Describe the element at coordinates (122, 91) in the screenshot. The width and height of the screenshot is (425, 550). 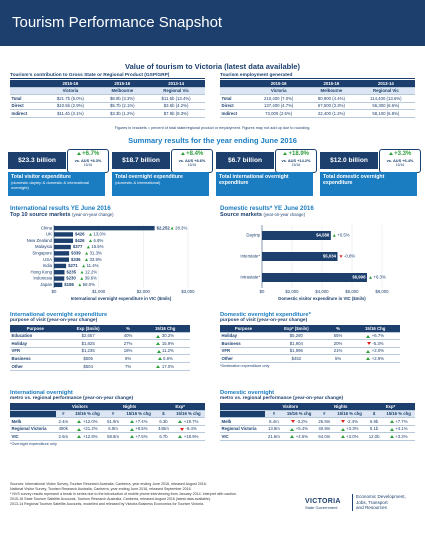
I see `column-header: Melbourne` at that location.